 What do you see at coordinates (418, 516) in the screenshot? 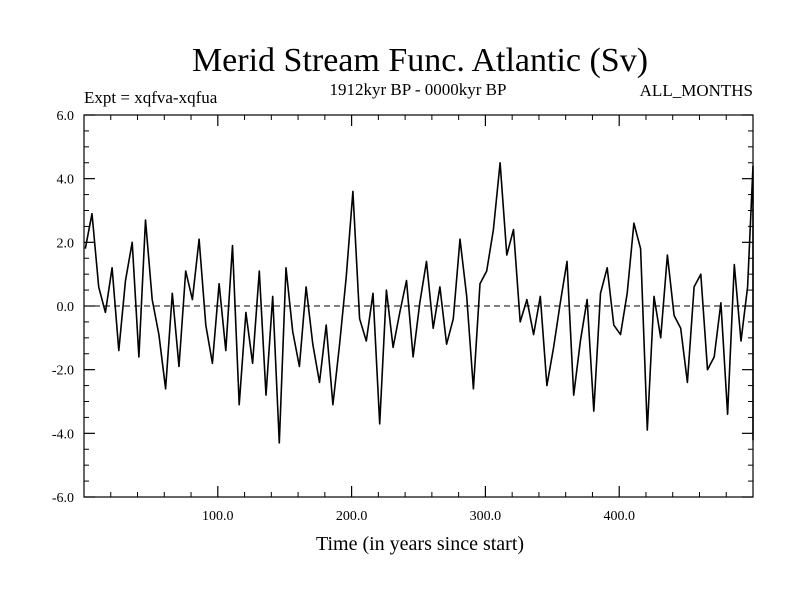
I see `x-tick-labels: 100.0 200.0 300.0 400.0` at bounding box center [418, 516].